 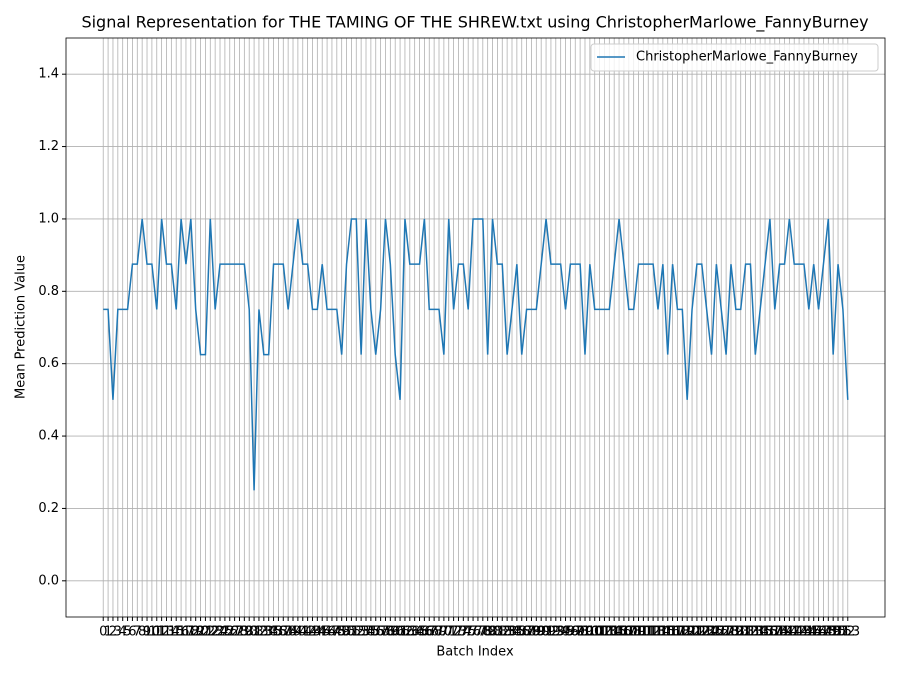 I want to click on y-tick-label: 0.8, so click(x=48, y=291).